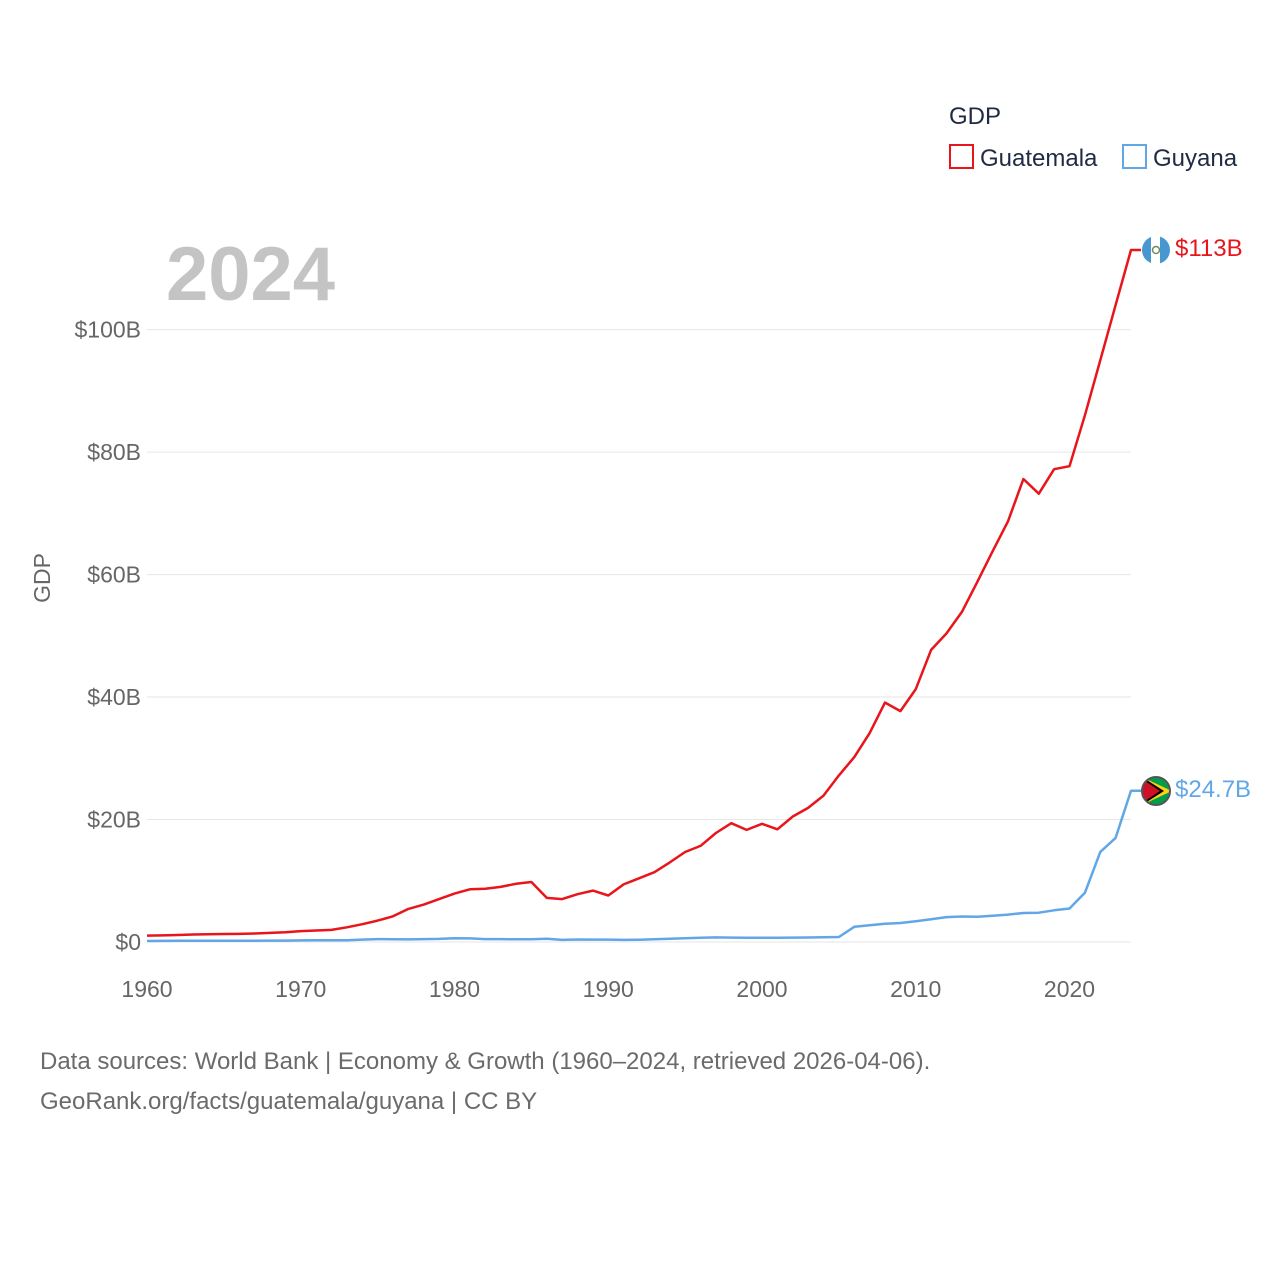  I want to click on guyana-flag-icon, so click(1156, 791).